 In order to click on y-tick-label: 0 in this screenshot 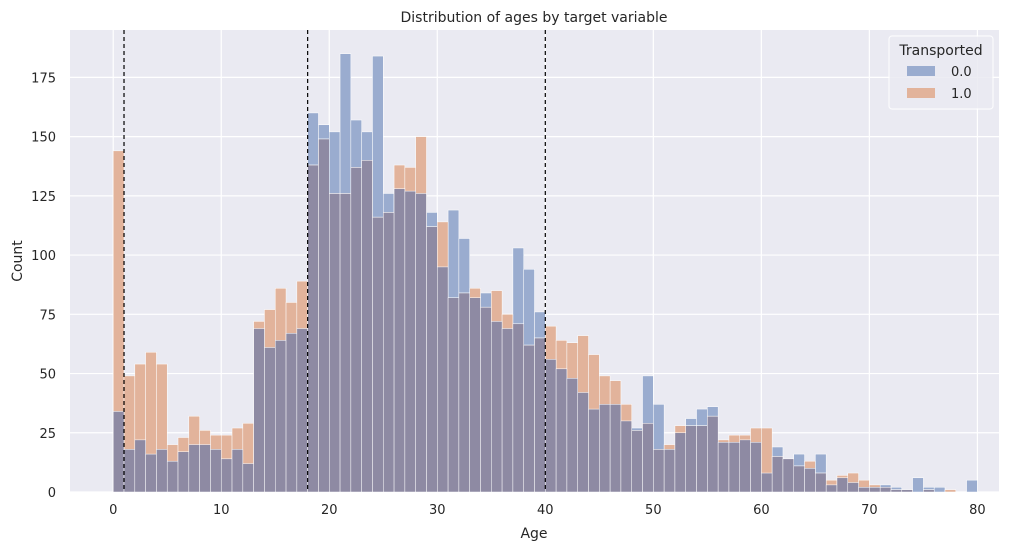, I will do `click(52, 493)`.